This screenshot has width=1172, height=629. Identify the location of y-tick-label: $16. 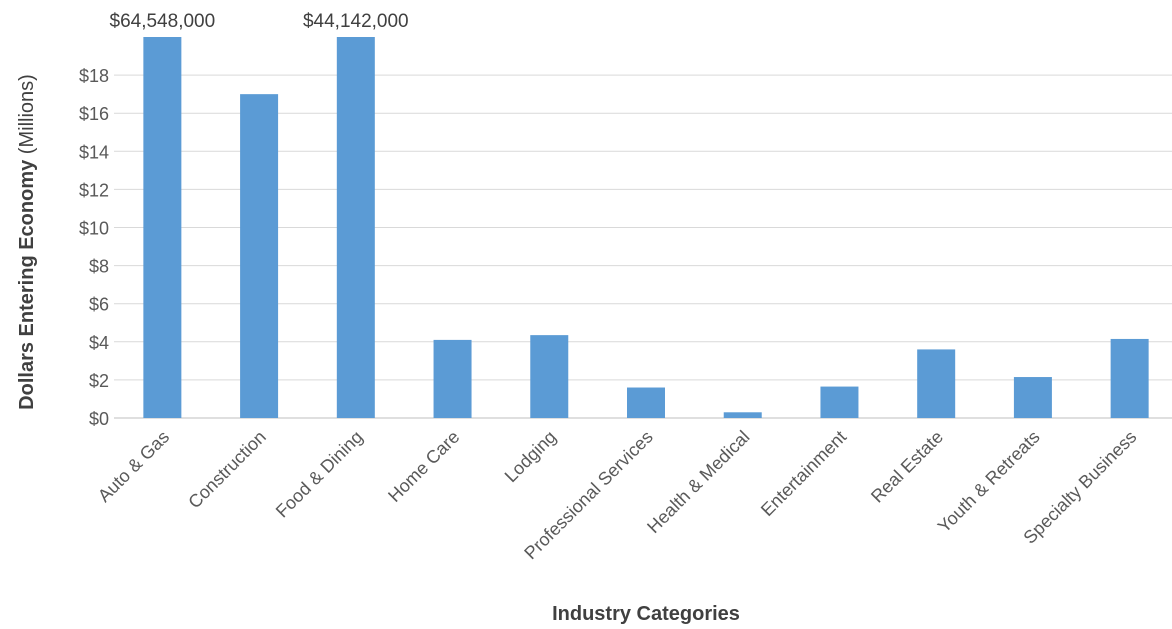
(94, 114).